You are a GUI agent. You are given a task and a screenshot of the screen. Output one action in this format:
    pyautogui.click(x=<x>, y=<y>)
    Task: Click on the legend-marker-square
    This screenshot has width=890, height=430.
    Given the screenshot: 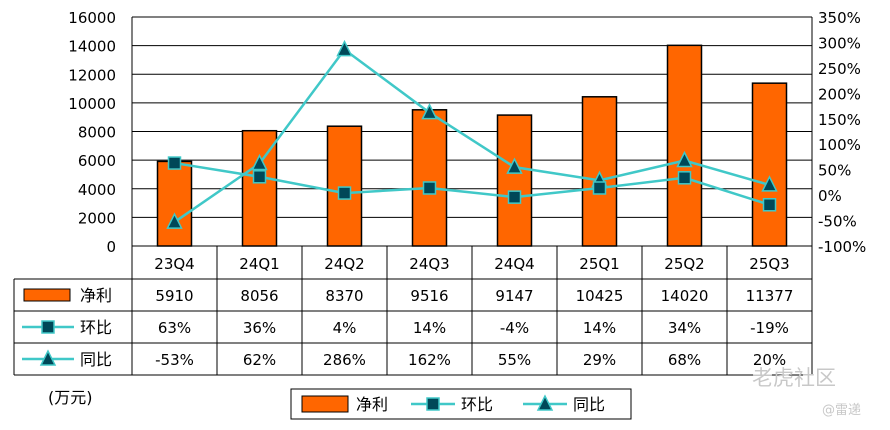 What is the action you would take?
    pyautogui.click(x=433, y=404)
    